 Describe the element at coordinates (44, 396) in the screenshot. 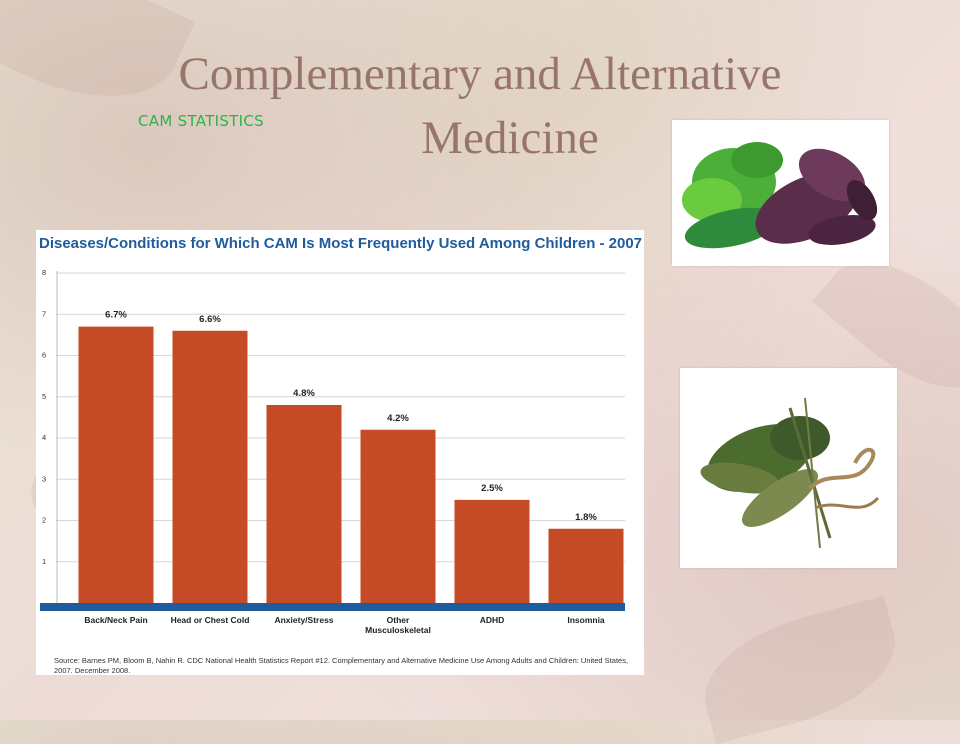

I see `y-tick-label: 5` at that location.